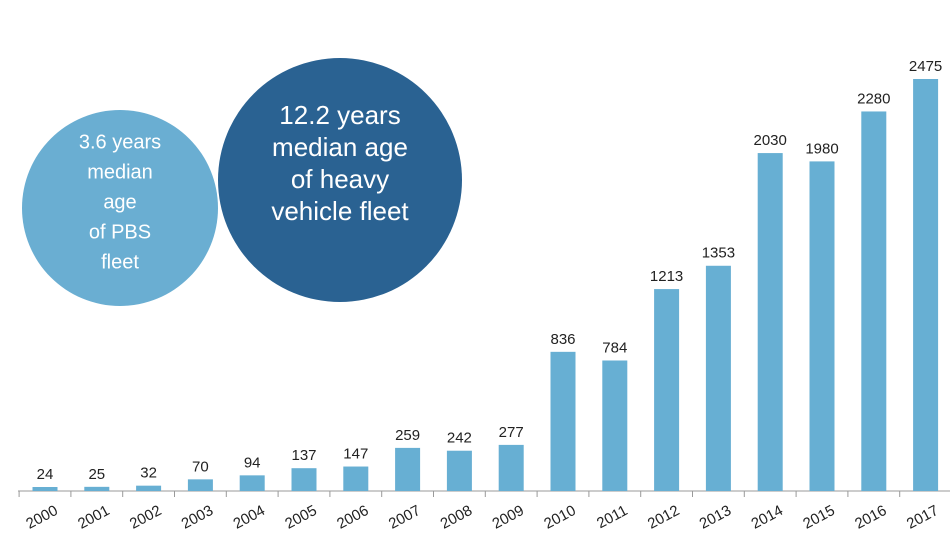 This screenshot has height=546, width=950. Describe the element at coordinates (925, 66) in the screenshot. I see `value-label: 2475` at that location.